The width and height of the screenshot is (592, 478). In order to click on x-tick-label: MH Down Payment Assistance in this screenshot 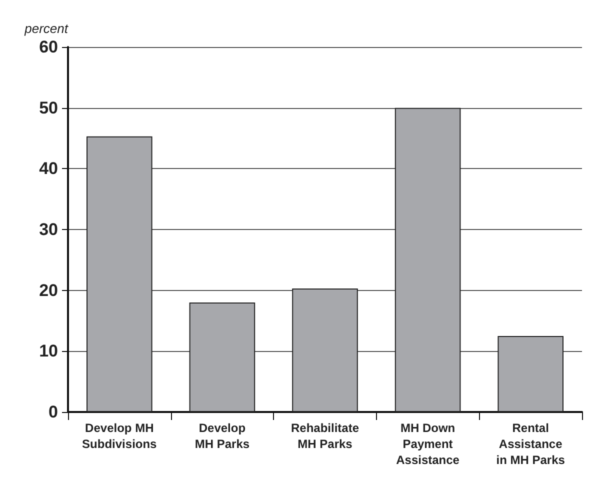, I will do `click(428, 444)`.